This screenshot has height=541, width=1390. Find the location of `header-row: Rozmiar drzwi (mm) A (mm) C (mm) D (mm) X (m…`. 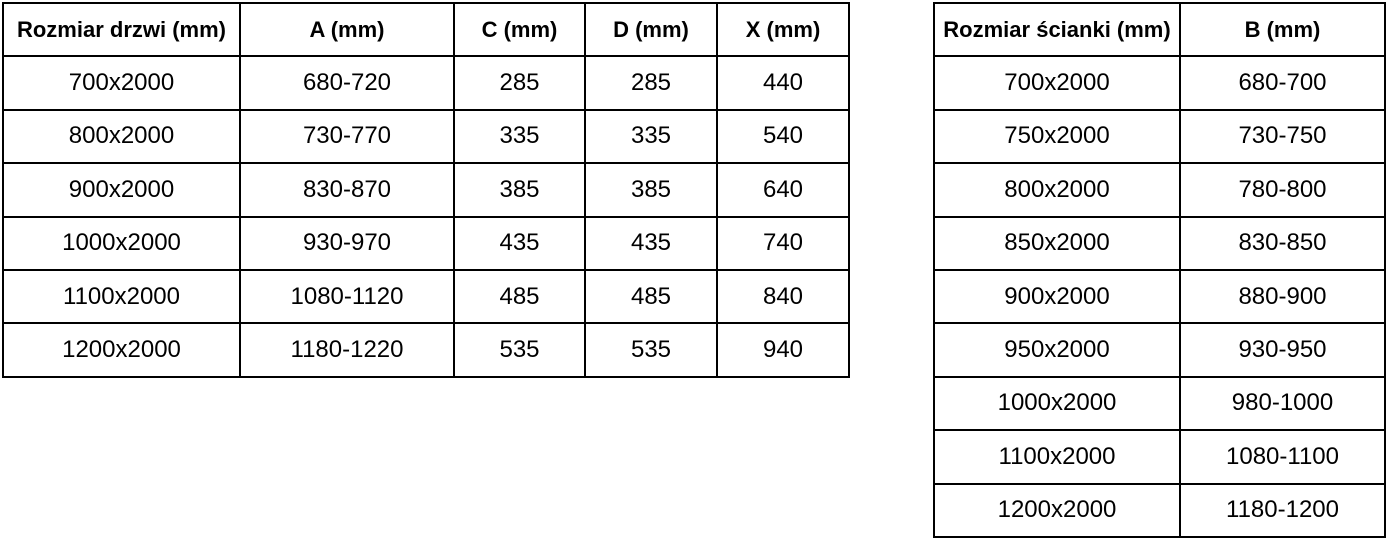

header-row: Rozmiar drzwi (mm) A (mm) C (mm) D (mm) X (m… is located at coordinates (426, 29).